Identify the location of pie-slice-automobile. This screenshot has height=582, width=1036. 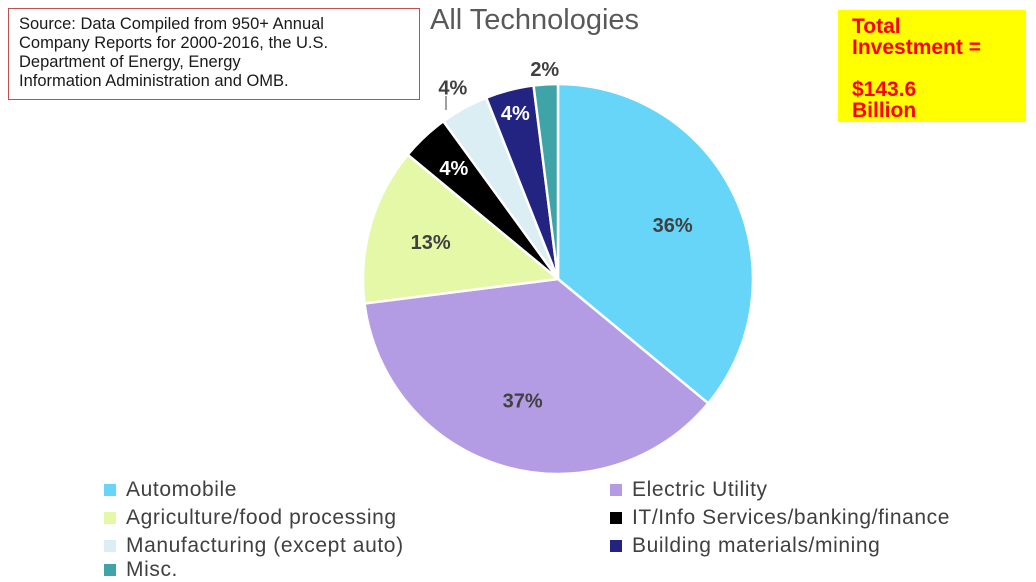
(655, 244).